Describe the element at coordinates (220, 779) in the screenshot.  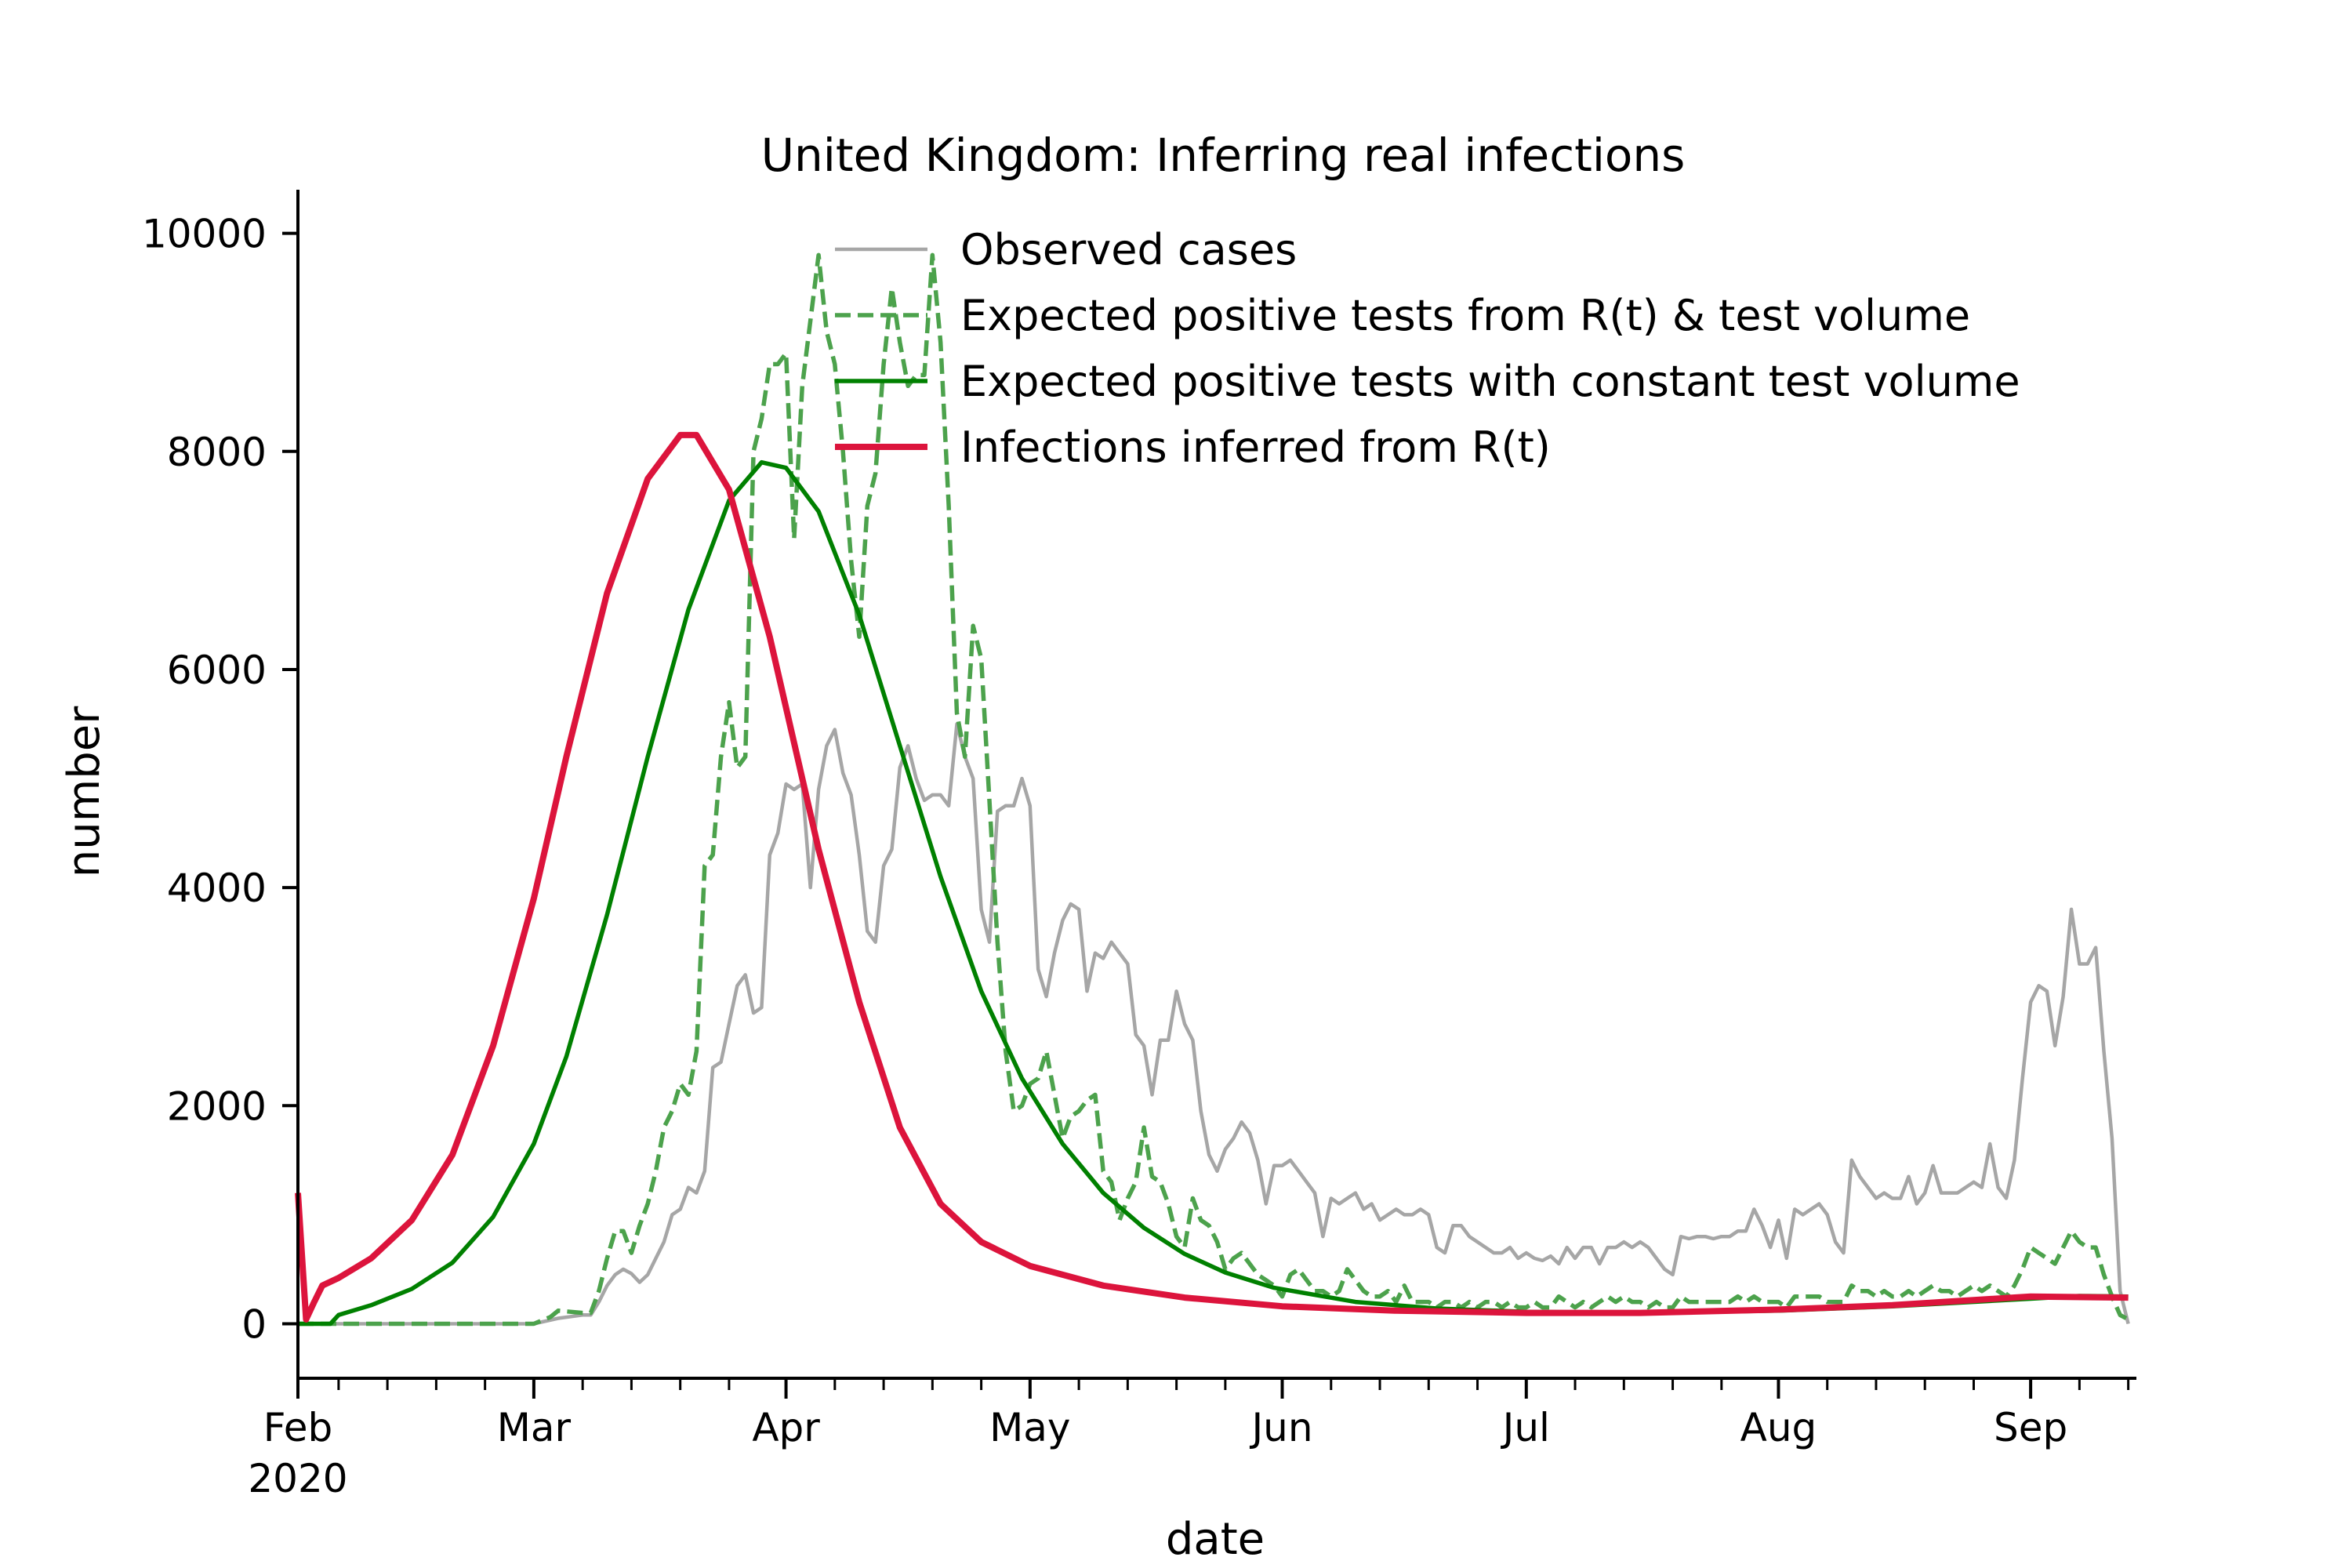
I see `y-ticks: 0 2000 4000 6000 8000 10000` at that location.